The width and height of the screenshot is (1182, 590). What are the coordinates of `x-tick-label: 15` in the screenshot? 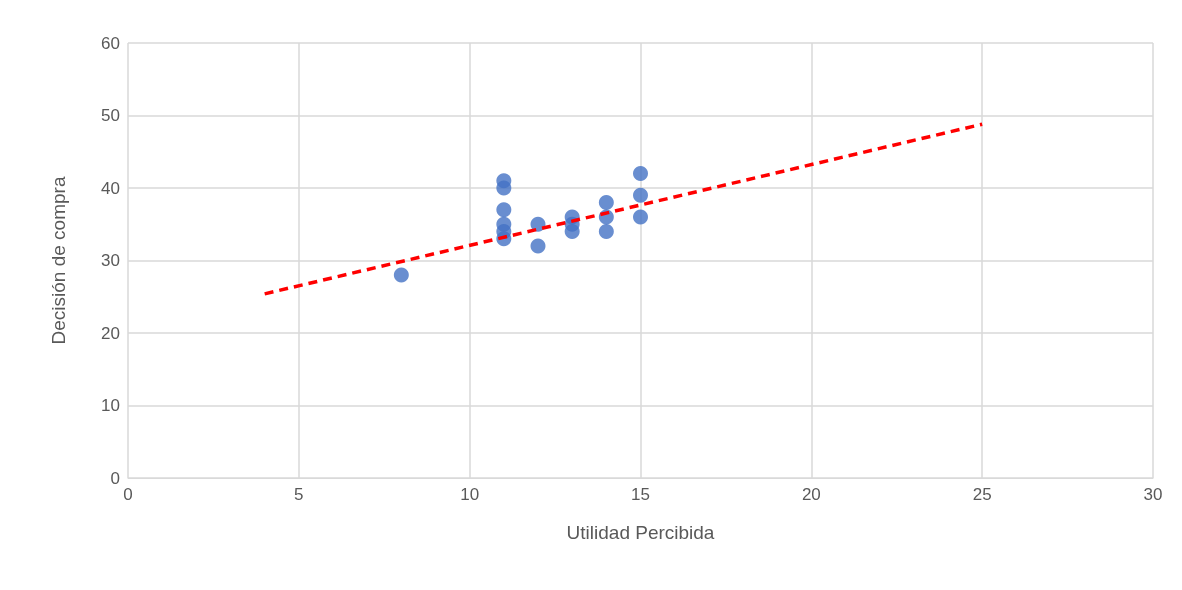 It's located at (640, 494).